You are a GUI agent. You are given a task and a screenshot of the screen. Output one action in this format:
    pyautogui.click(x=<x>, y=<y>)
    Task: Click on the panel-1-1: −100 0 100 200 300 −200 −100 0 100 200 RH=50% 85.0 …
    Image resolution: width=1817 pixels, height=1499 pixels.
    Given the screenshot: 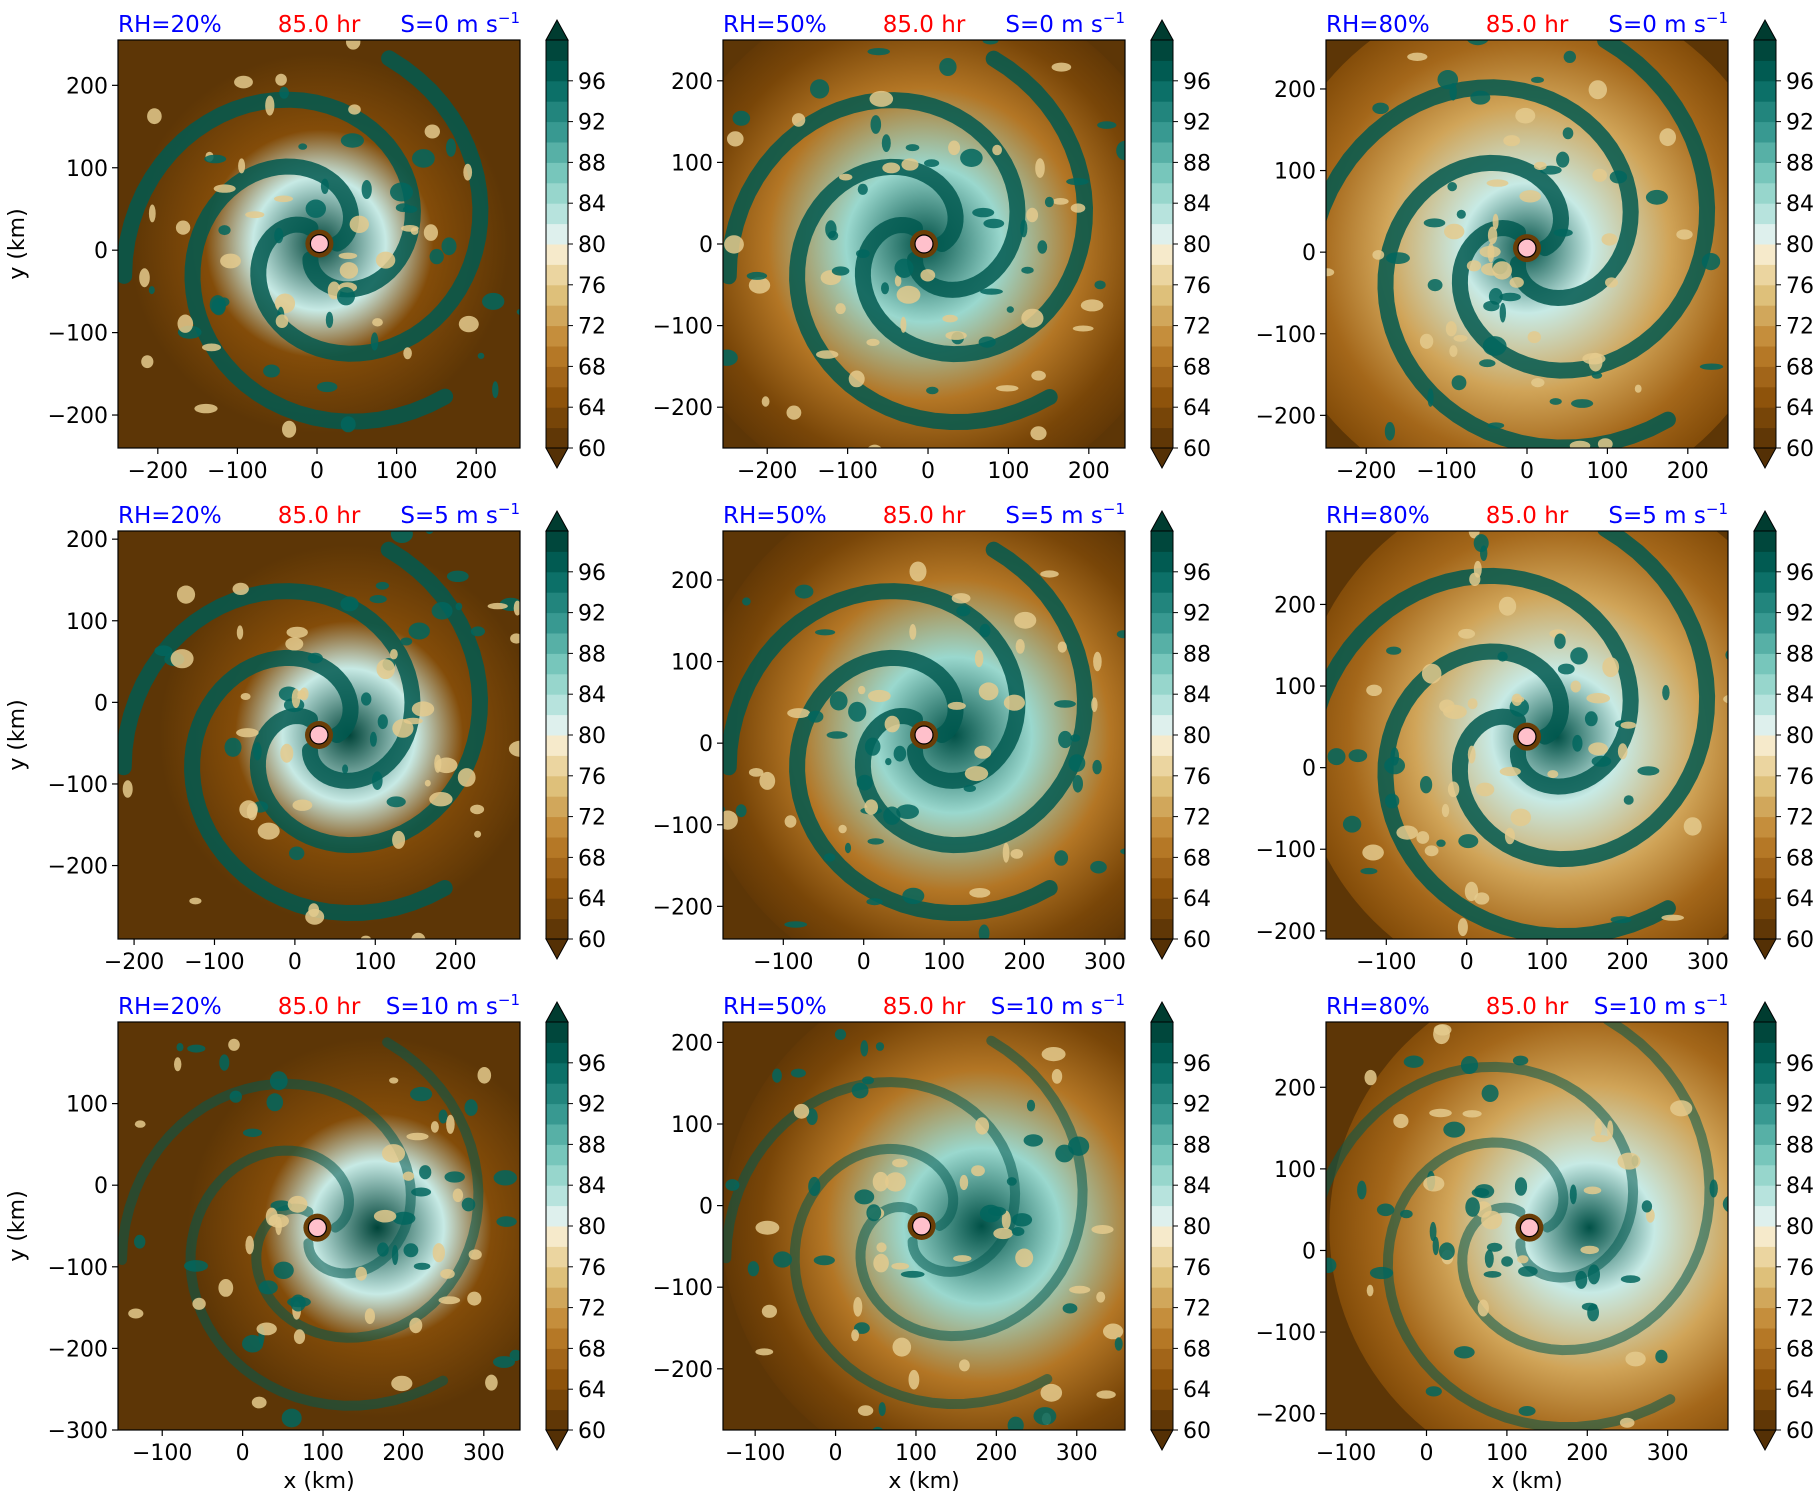 What is the action you would take?
    pyautogui.click(x=932, y=737)
    